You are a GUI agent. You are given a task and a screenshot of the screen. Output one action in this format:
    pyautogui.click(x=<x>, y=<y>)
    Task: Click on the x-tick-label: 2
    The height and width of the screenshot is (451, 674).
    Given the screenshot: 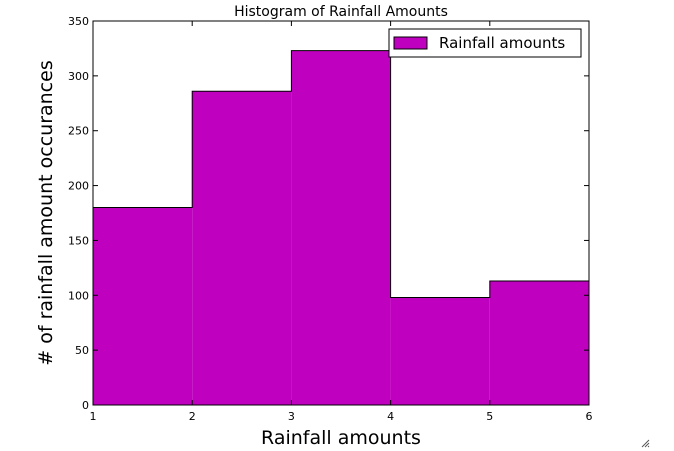 What is the action you would take?
    pyautogui.click(x=192, y=416)
    